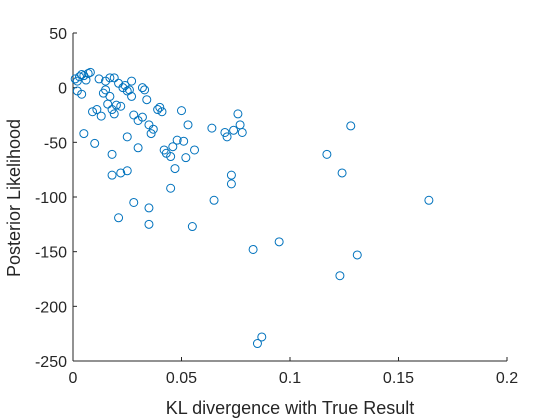  Describe the element at coordinates (51, 253) in the screenshot. I see `y-tick-label: -150` at that location.